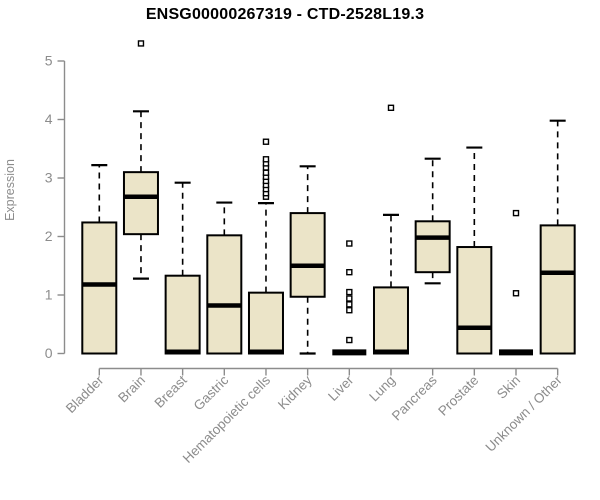  Describe the element at coordinates (49, 178) in the screenshot. I see `y-tick-label: 3` at that location.